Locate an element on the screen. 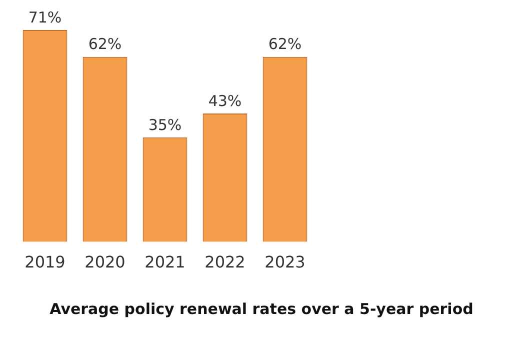 The height and width of the screenshot is (337, 523). data-label: 35% is located at coordinates (165, 125).